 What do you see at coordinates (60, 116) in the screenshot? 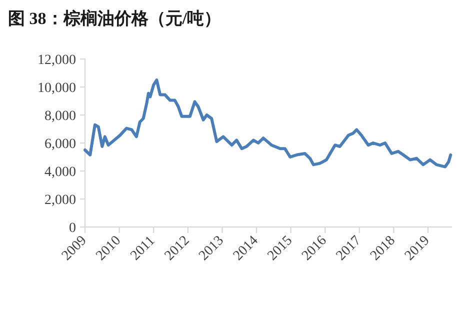
I see `y-tick-label: 8,000` at bounding box center [60, 116].